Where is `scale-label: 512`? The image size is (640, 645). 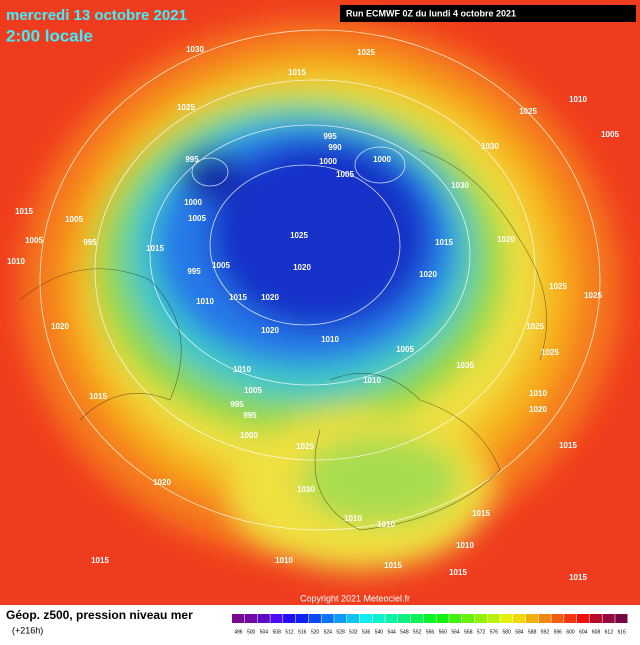 scale-label: 512 is located at coordinates (289, 632).